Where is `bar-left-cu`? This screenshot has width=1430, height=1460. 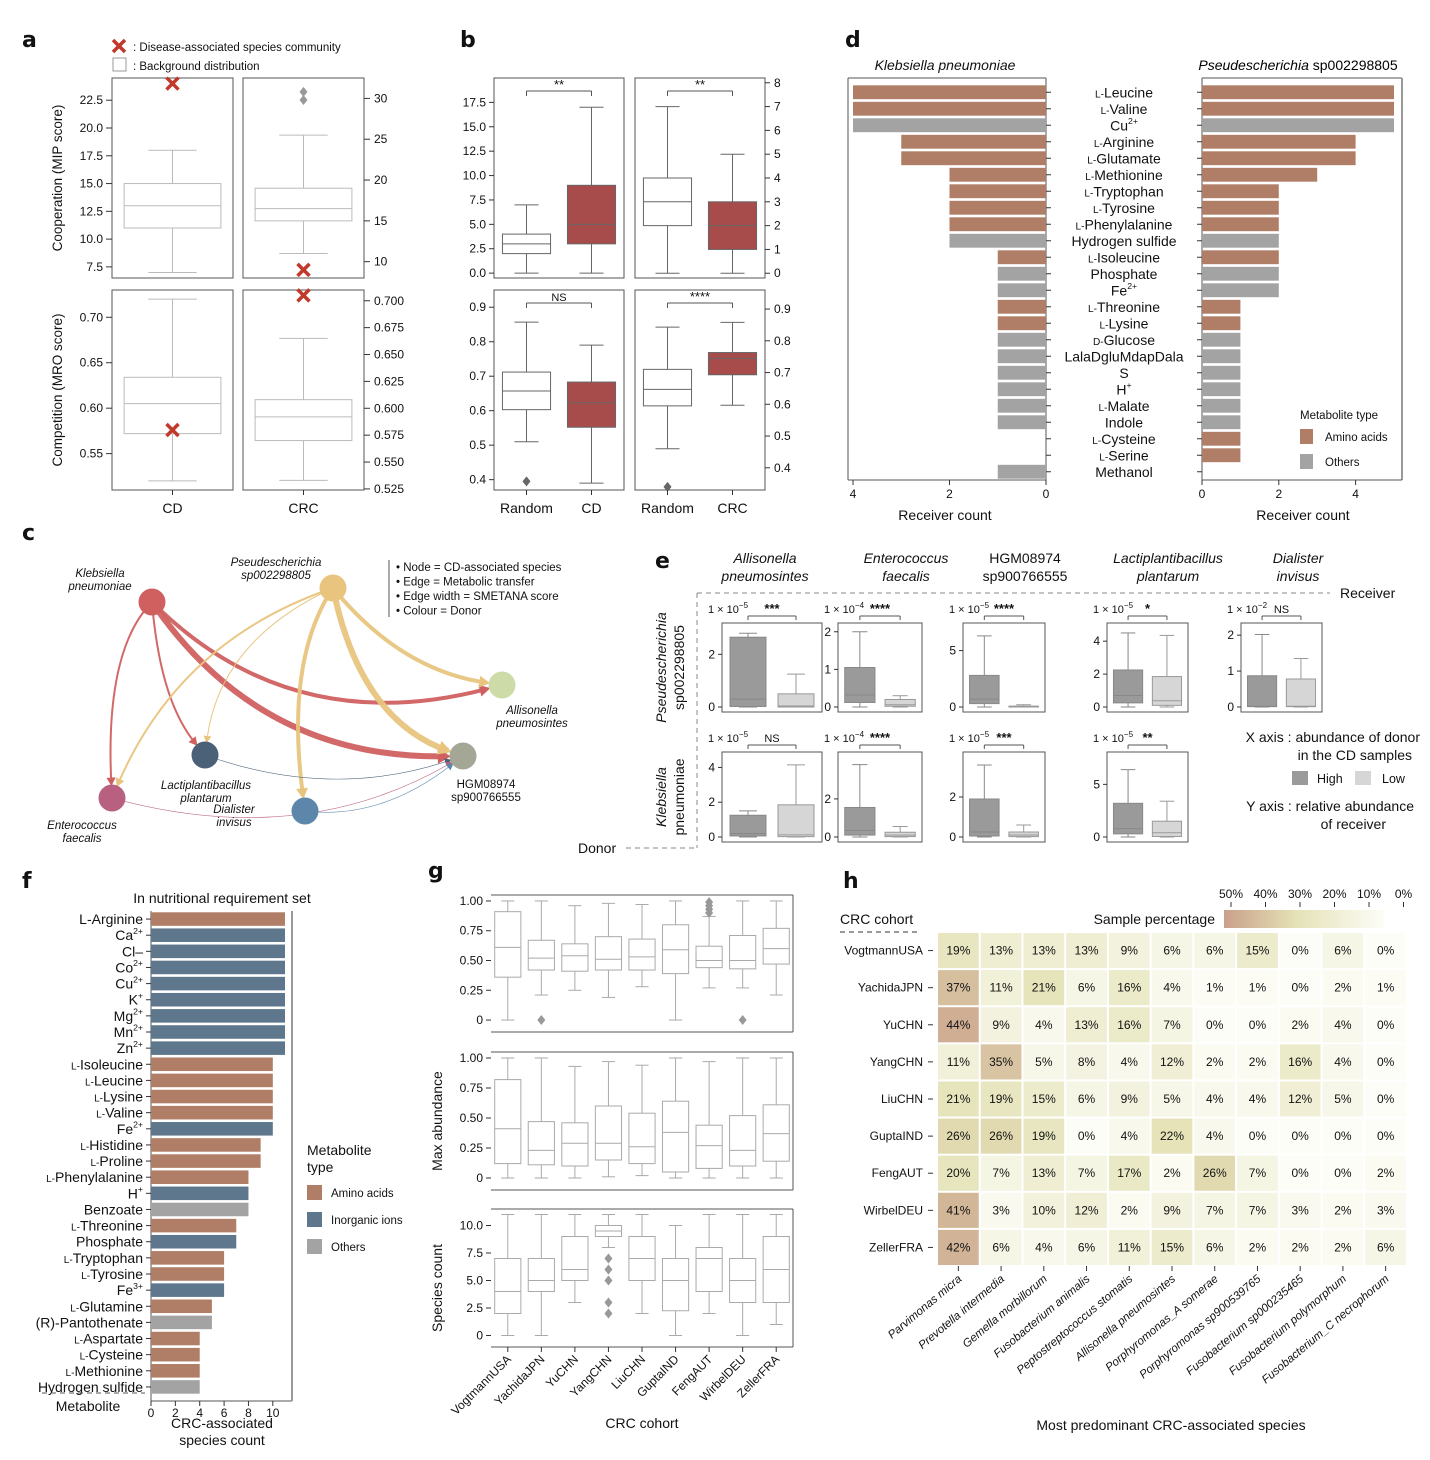
bar-left-cu is located at coordinates (949, 125).